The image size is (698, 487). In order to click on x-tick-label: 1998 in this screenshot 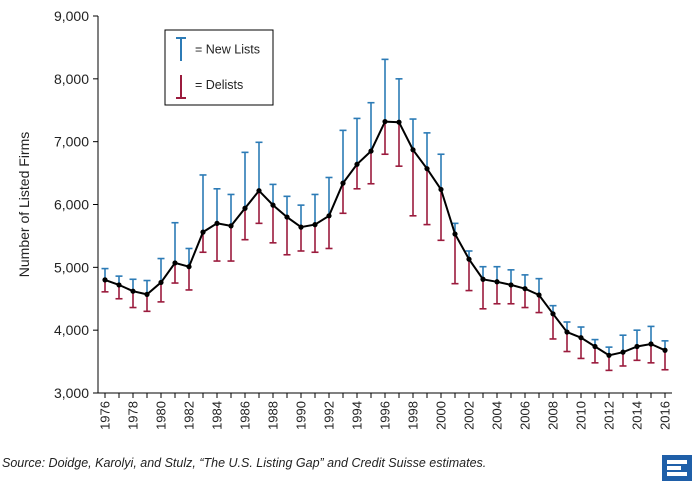, I will do `click(413, 415)`.